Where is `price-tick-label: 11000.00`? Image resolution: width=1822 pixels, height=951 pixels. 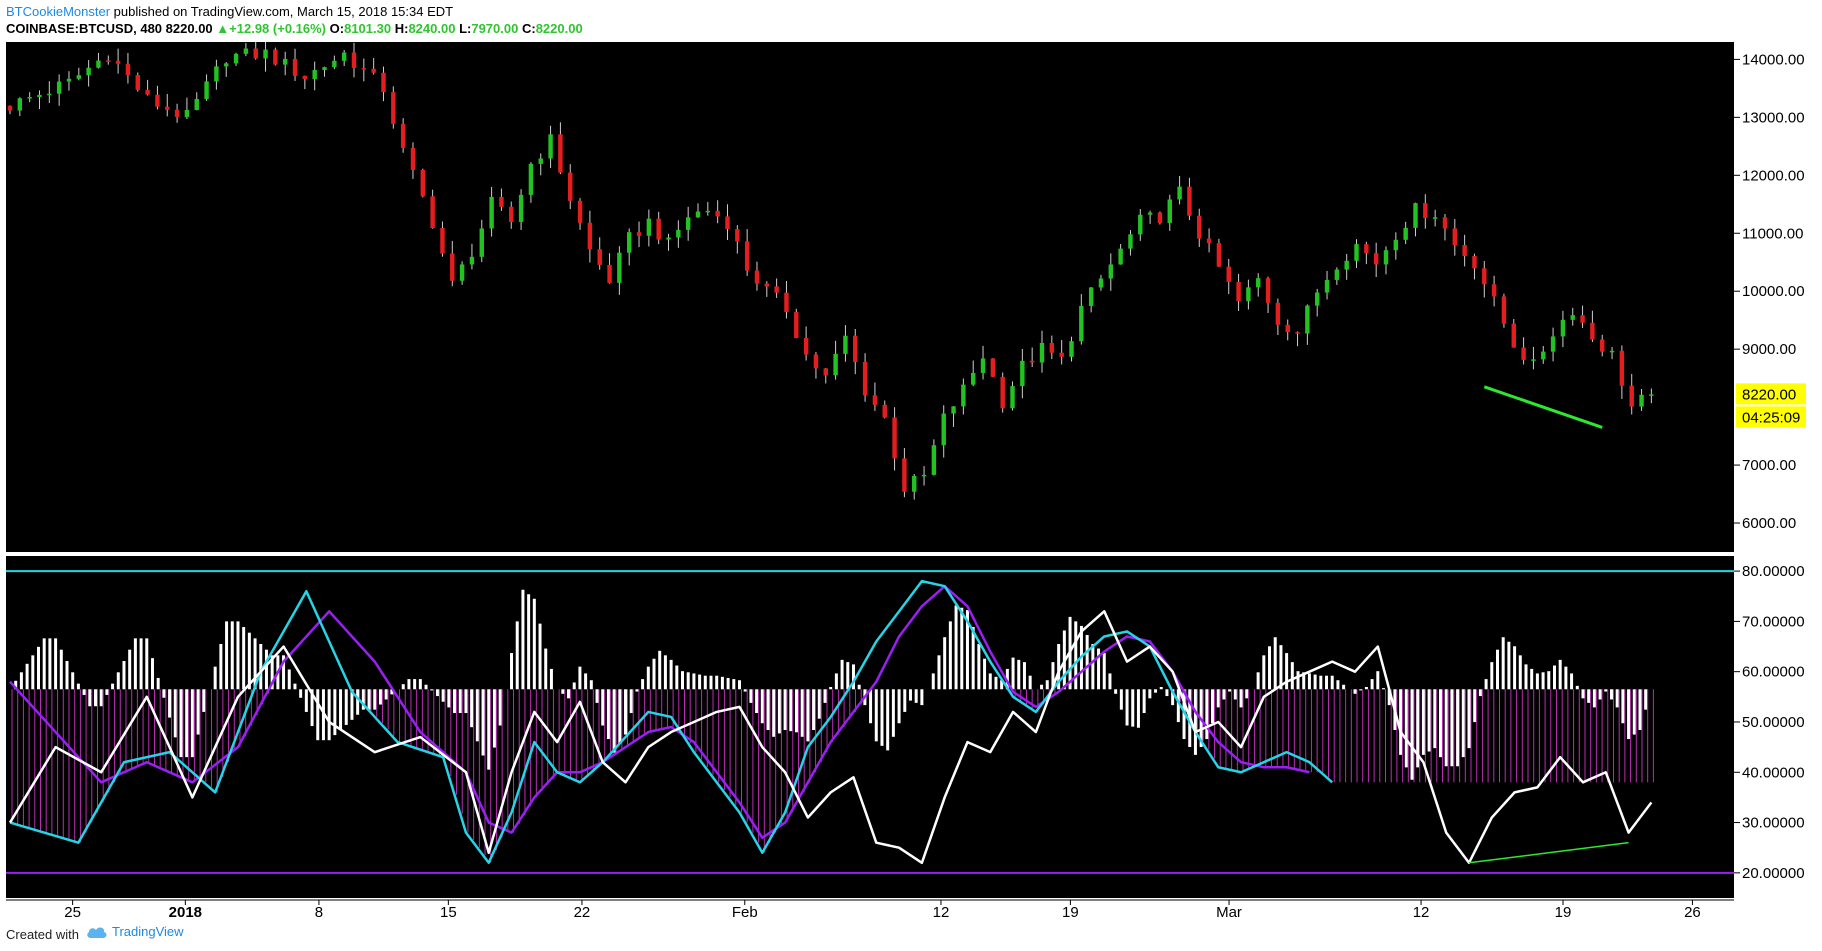 price-tick-label: 11000.00 is located at coordinates (1772, 233).